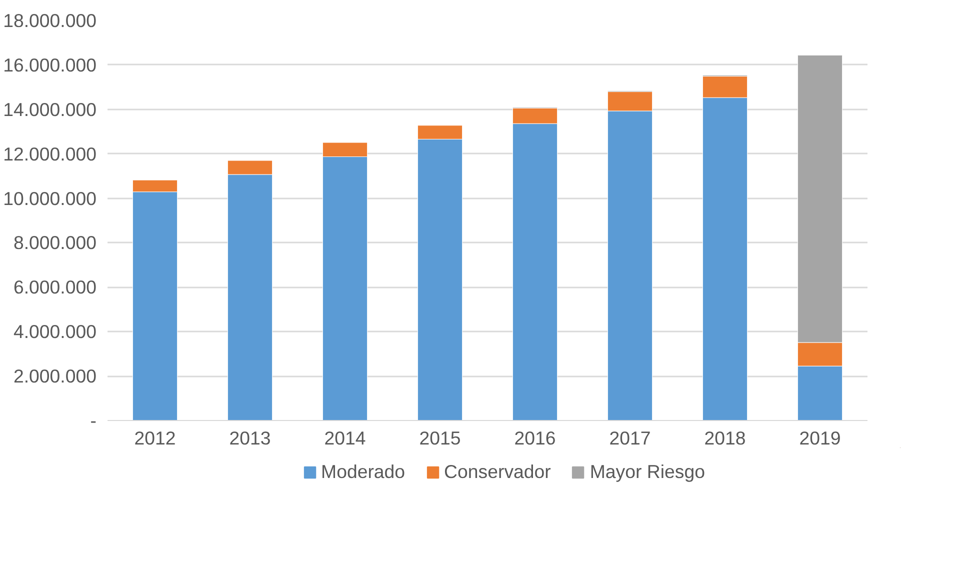 Image resolution: width=958 pixels, height=577 pixels. Describe the element at coordinates (55, 331) in the screenshot. I see `y-tick-label: 4.000.000` at that location.